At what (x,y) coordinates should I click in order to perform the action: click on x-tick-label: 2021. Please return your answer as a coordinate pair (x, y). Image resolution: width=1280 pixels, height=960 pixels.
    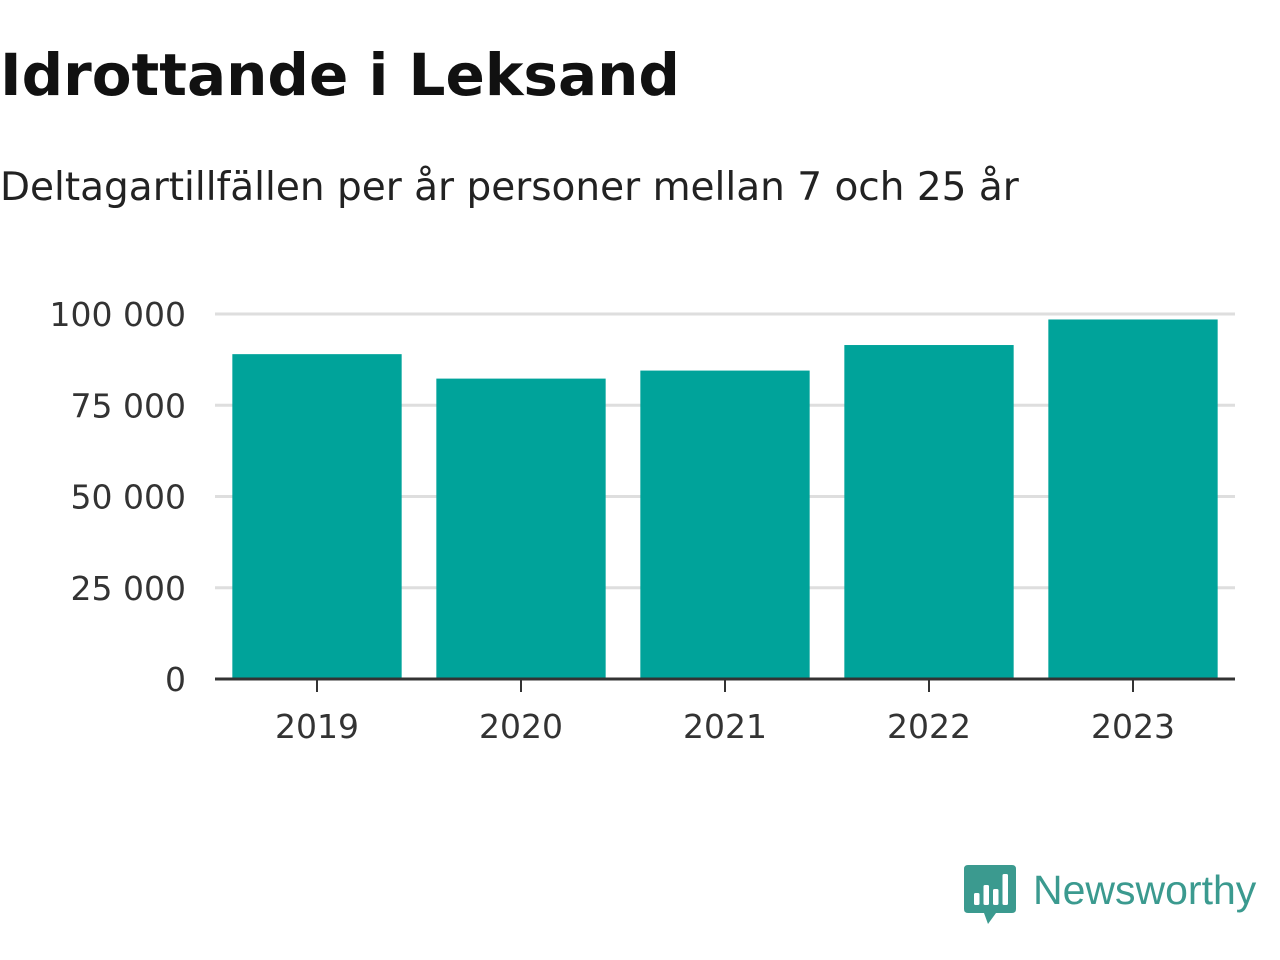
    Looking at the image, I should click on (725, 726).